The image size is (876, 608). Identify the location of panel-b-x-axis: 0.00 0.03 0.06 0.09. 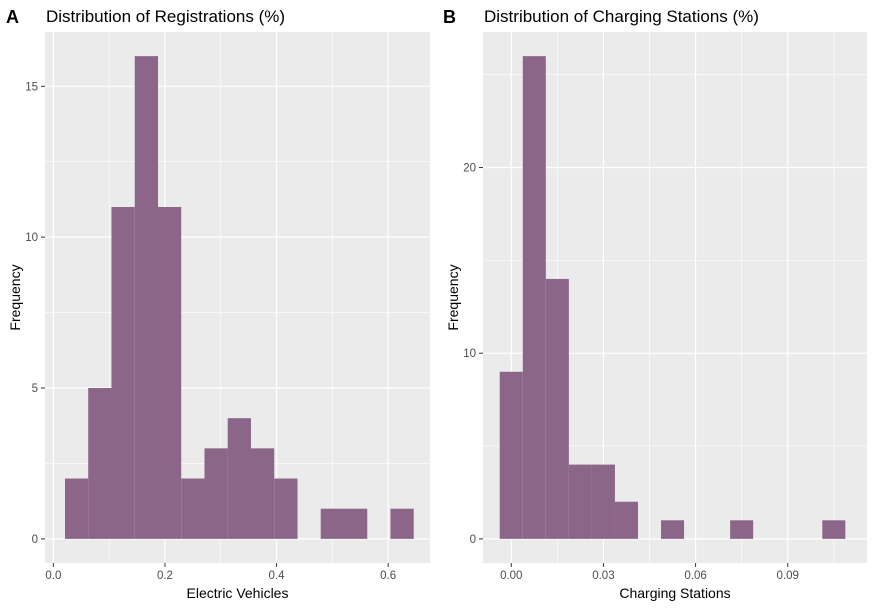
(649, 572).